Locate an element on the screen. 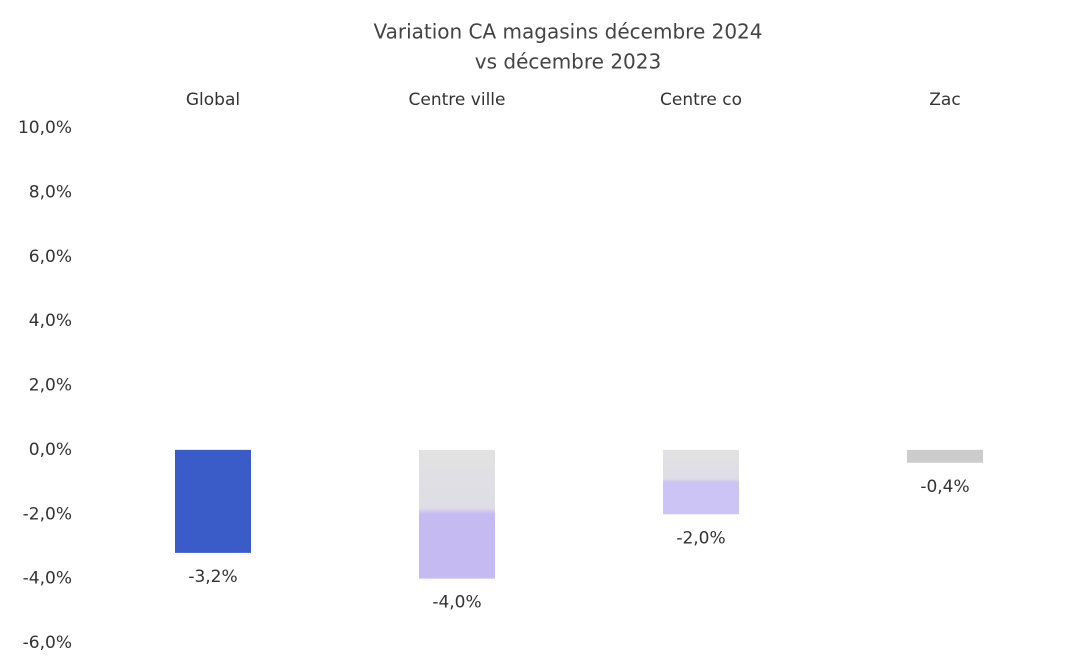 This screenshot has width=1090, height=669. y-tick-label: 4,0% is located at coordinates (50, 321).